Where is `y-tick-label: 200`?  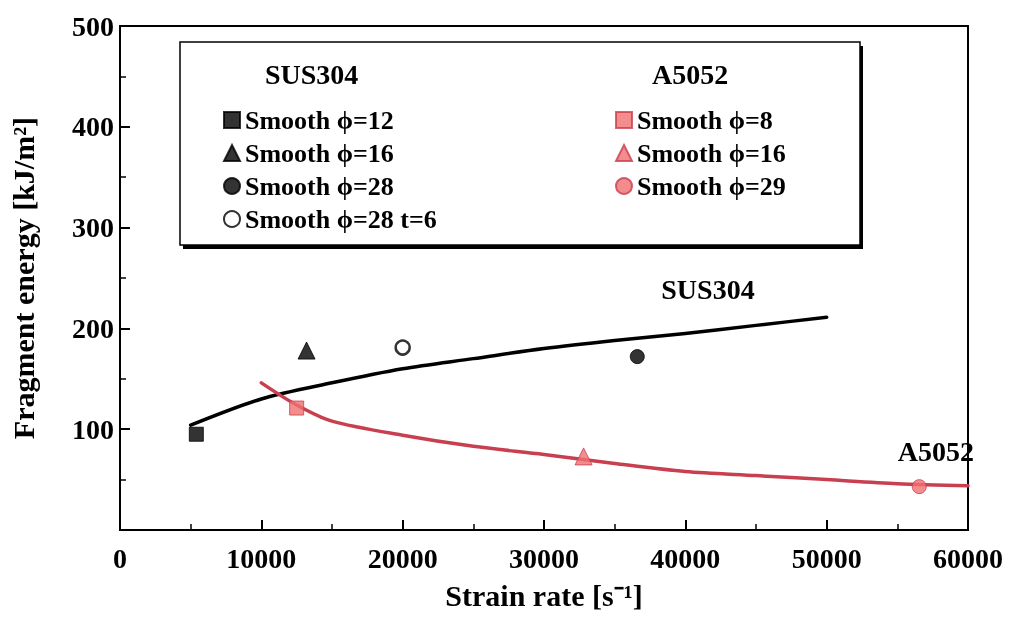
y-tick-label: 200 is located at coordinates (93, 328).